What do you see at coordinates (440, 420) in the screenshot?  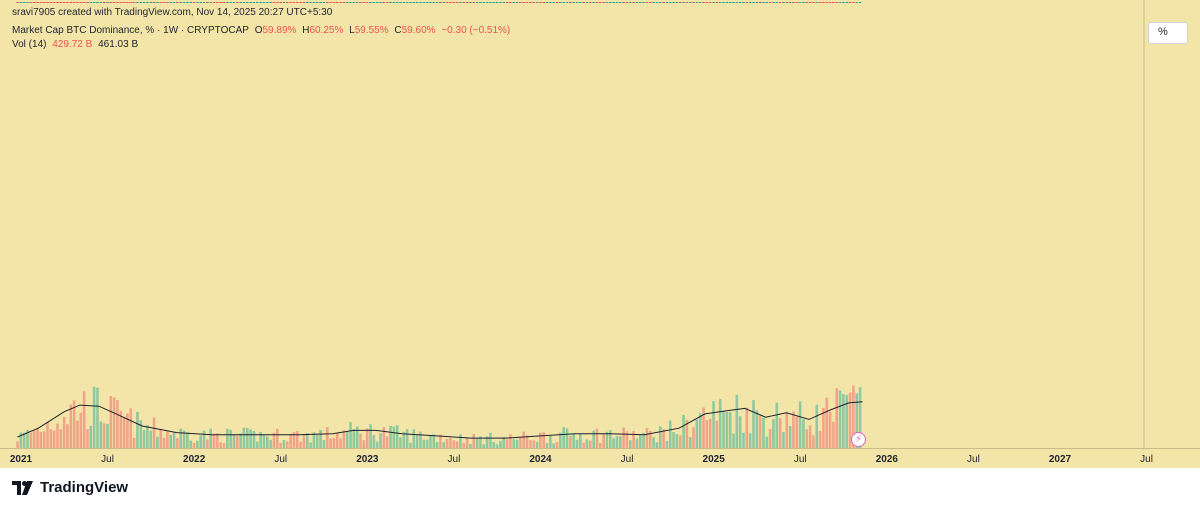 I see `volume-ma-line` at bounding box center [440, 420].